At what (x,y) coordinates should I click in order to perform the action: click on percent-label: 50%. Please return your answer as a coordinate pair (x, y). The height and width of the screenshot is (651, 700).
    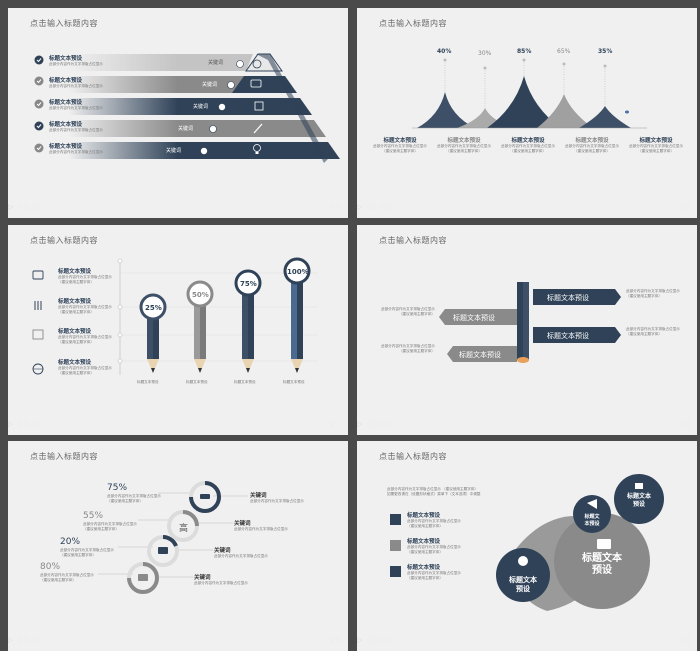
    Looking at the image, I should click on (200, 295).